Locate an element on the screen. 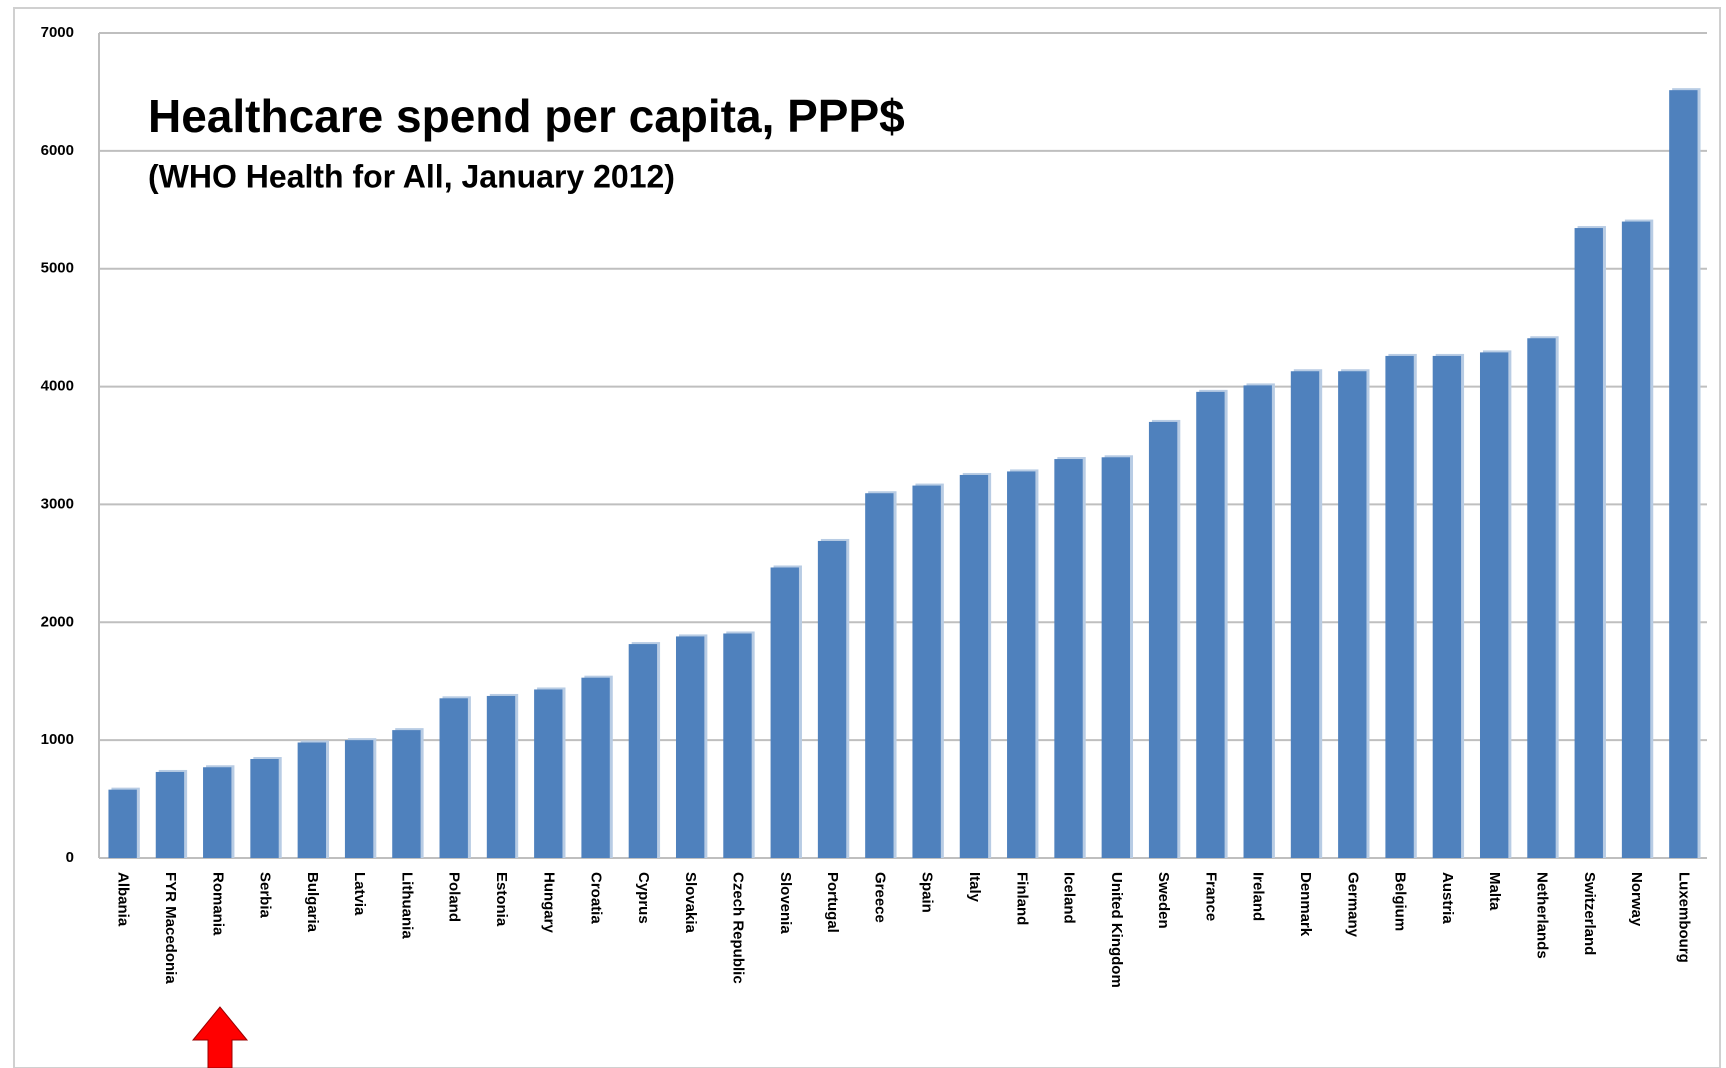 The image size is (1726, 1068). x-tick-label: United Kingdom is located at coordinates (1116, 930).